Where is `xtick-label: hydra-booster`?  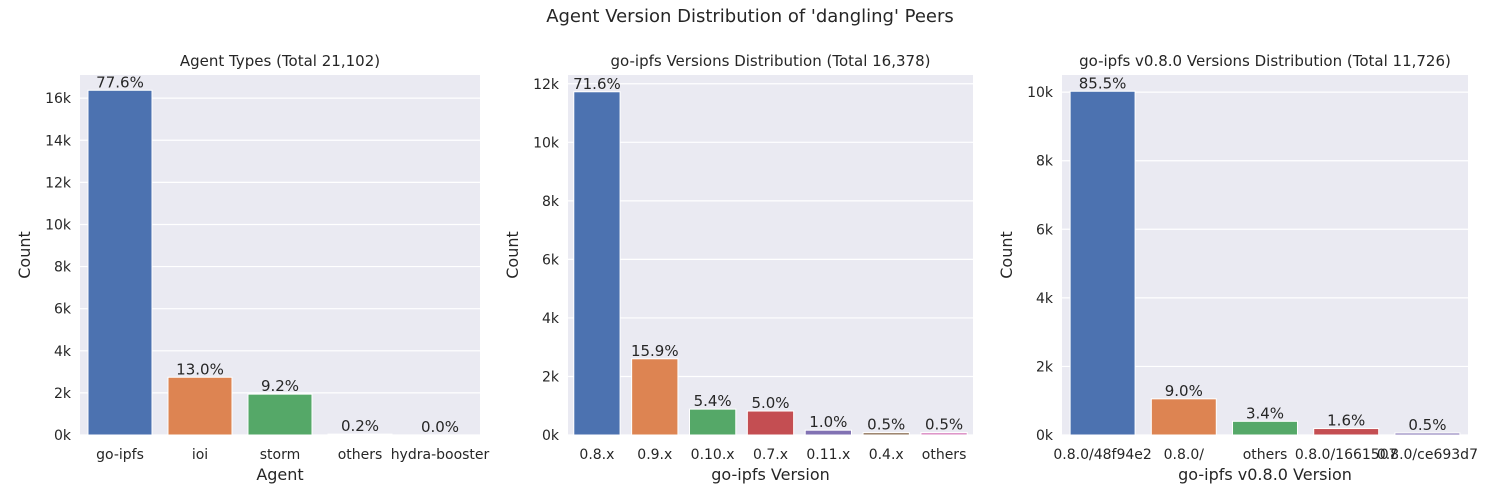 xtick-label: hydra-booster is located at coordinates (440, 455).